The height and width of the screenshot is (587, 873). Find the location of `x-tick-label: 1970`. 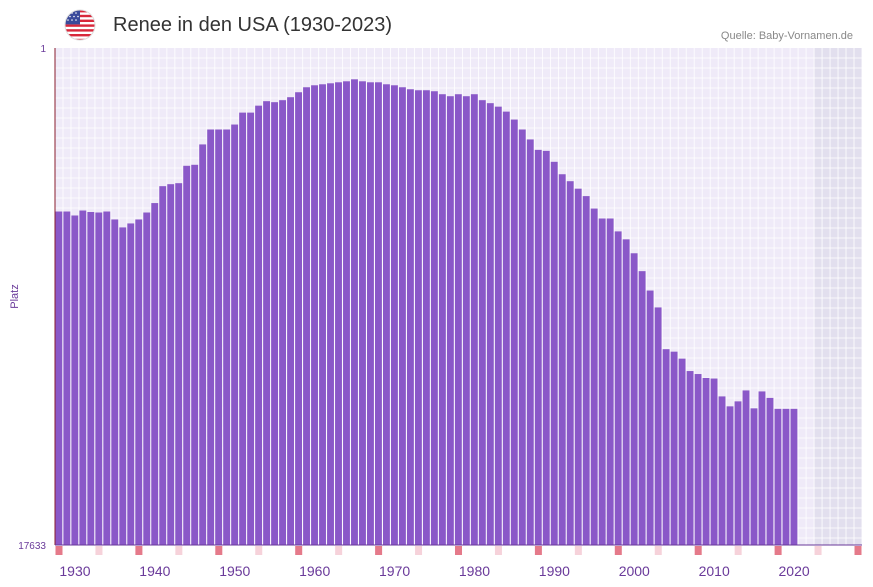

x-tick-label: 1970 is located at coordinates (394, 571).